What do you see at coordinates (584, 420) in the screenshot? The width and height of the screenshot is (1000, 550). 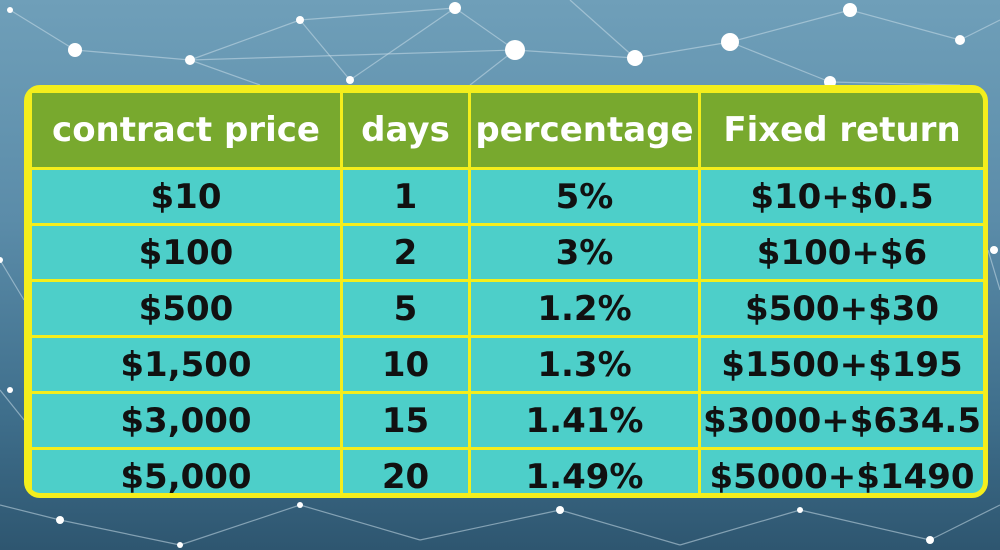 I see `cell-percentage: 1.41%` at bounding box center [584, 420].